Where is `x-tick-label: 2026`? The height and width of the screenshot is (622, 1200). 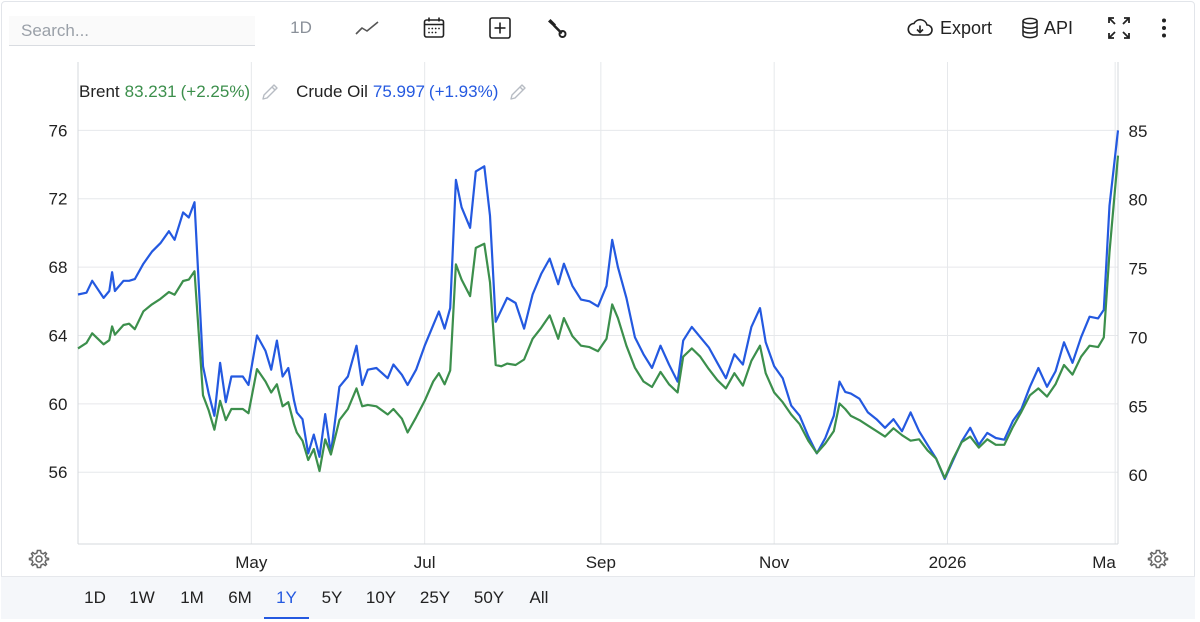 x-tick-label: 2026 is located at coordinates (948, 562).